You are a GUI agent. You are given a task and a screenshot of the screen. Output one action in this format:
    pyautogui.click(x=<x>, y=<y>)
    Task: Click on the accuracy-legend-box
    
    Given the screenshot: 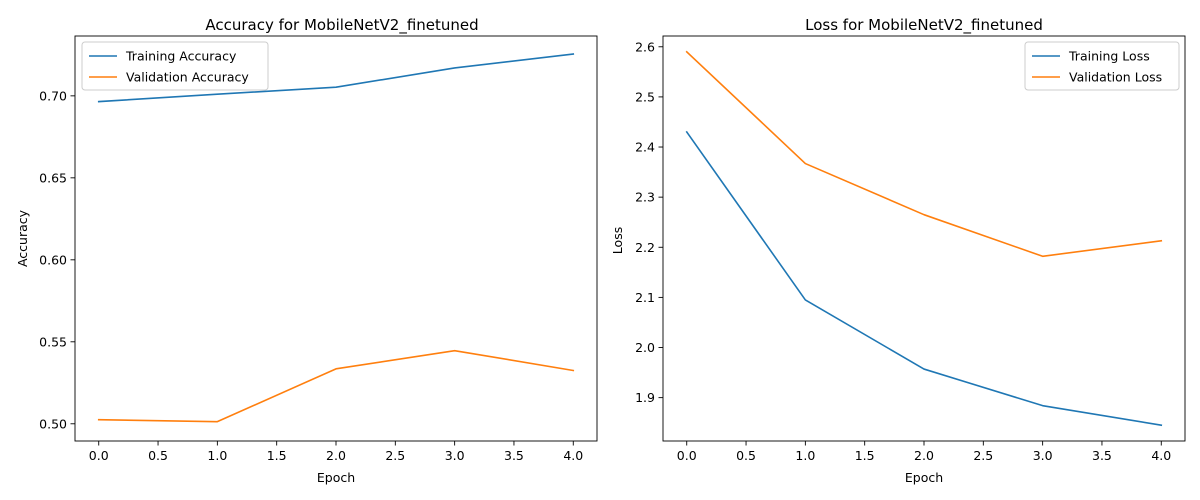 What is the action you would take?
    pyautogui.click(x=175, y=66)
    